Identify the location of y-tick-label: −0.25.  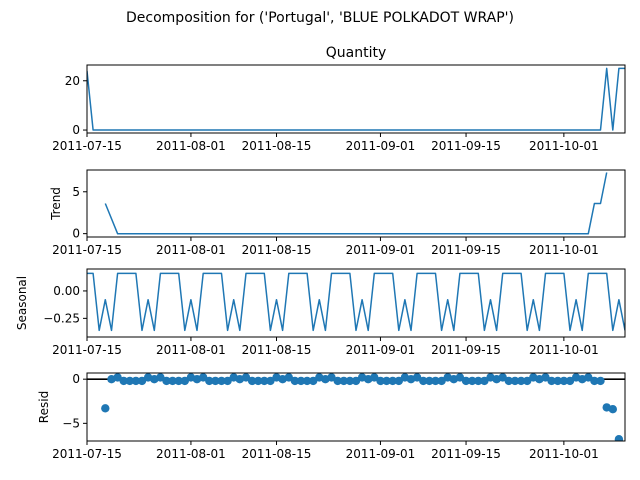
(61, 318).